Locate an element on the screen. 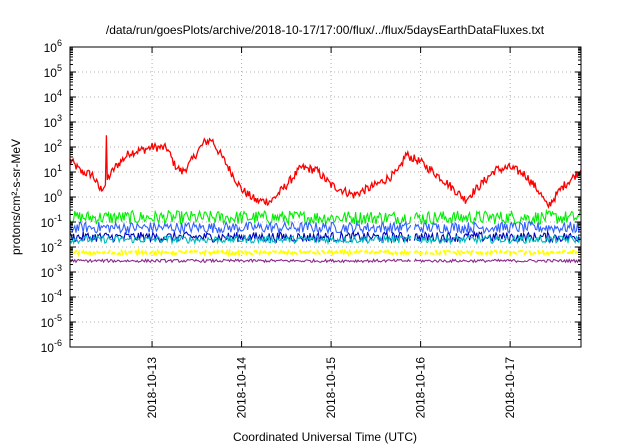  x-tick-label: 2018-10-14 is located at coordinates (242, 388).